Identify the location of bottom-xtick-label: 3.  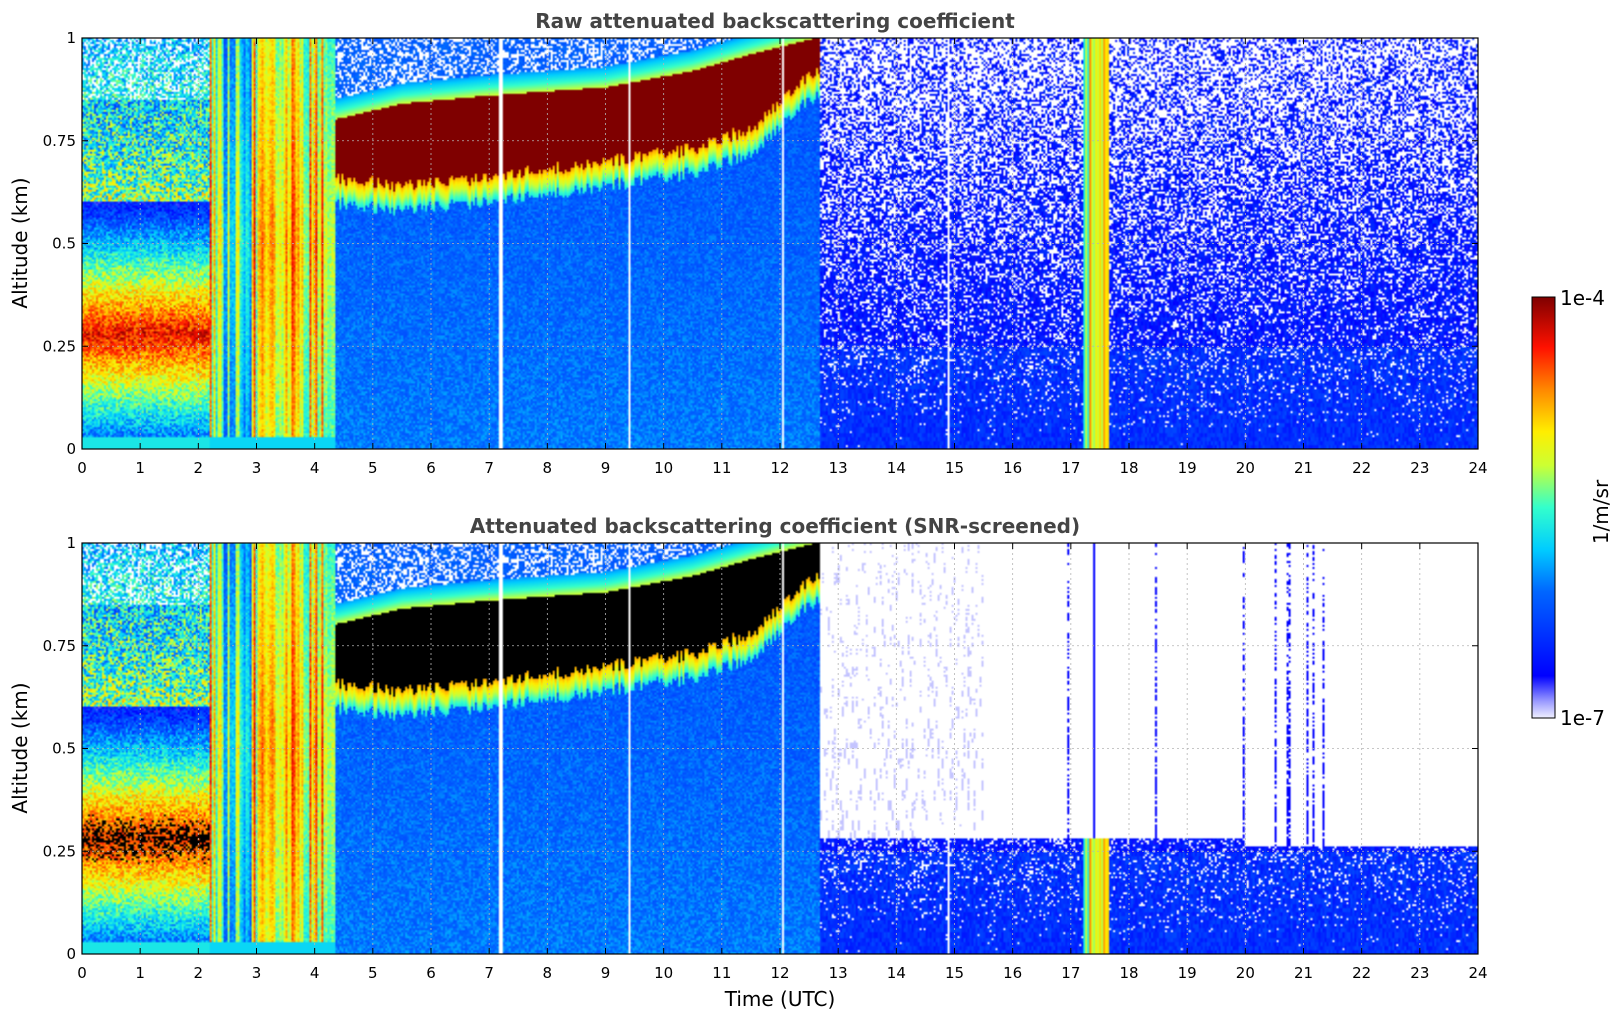
(257, 973).